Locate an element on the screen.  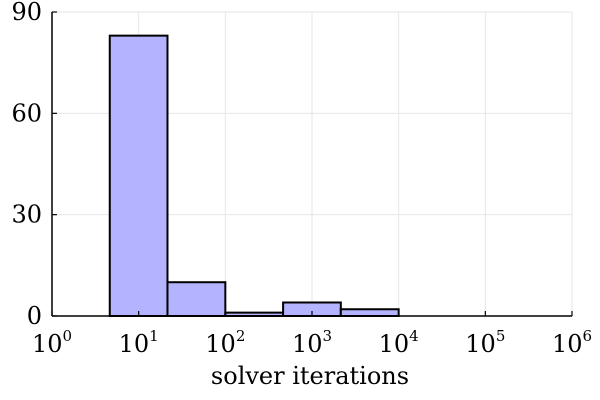
y-tick-label: 60 is located at coordinates (26, 113).